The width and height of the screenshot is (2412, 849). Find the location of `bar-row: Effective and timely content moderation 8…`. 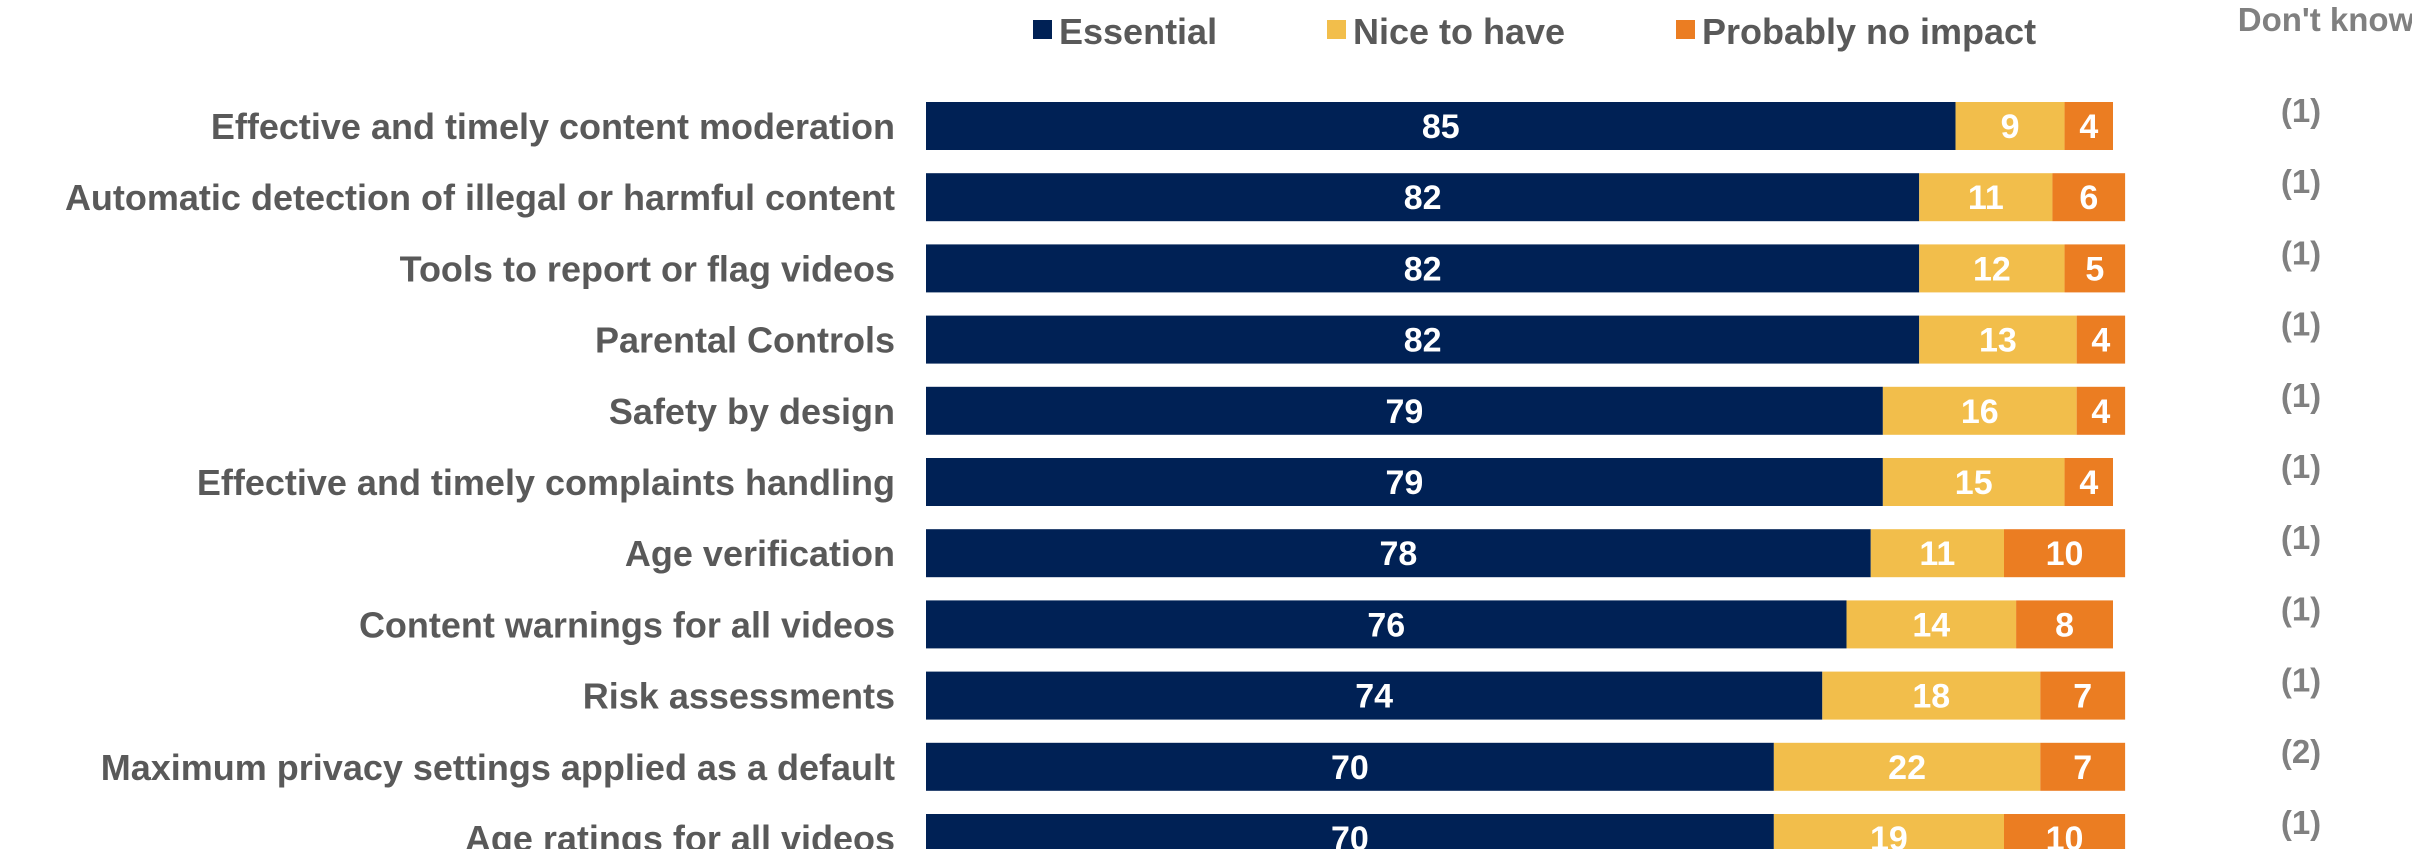

bar-row: Effective and timely content moderation 8… is located at coordinates (1266, 121).